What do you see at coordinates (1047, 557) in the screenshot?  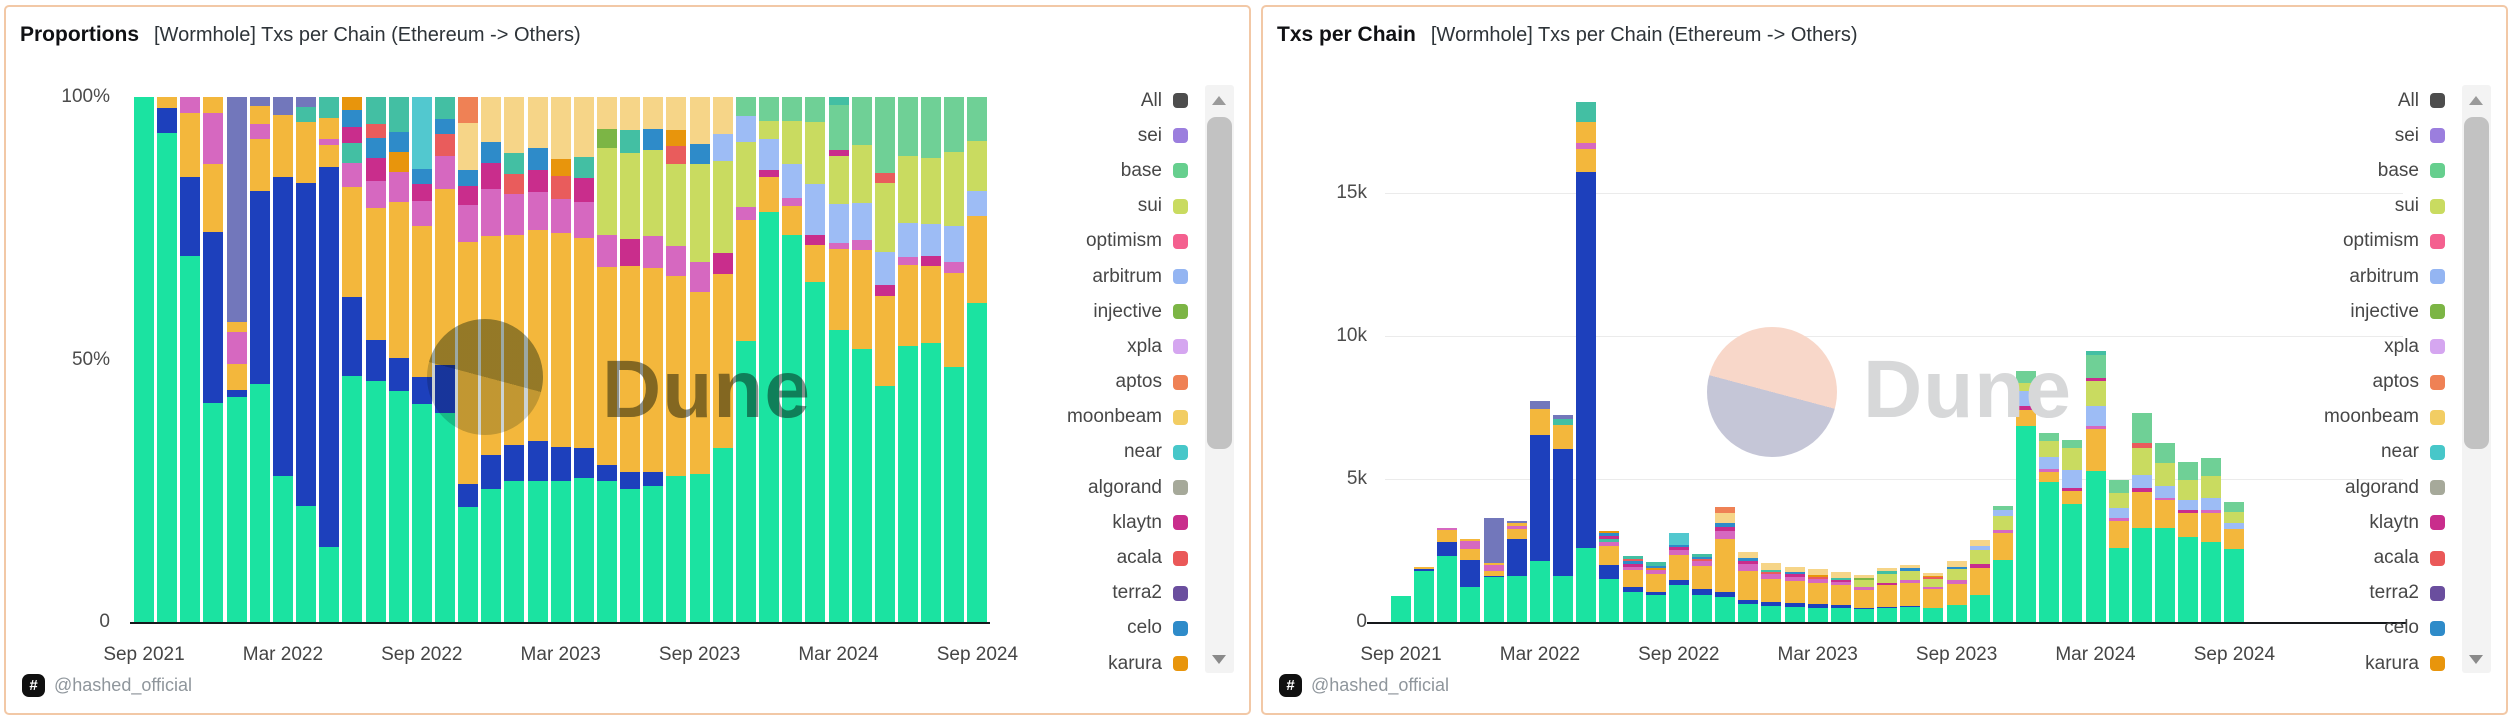 I see `legend-item-acala: acala` at bounding box center [1047, 557].